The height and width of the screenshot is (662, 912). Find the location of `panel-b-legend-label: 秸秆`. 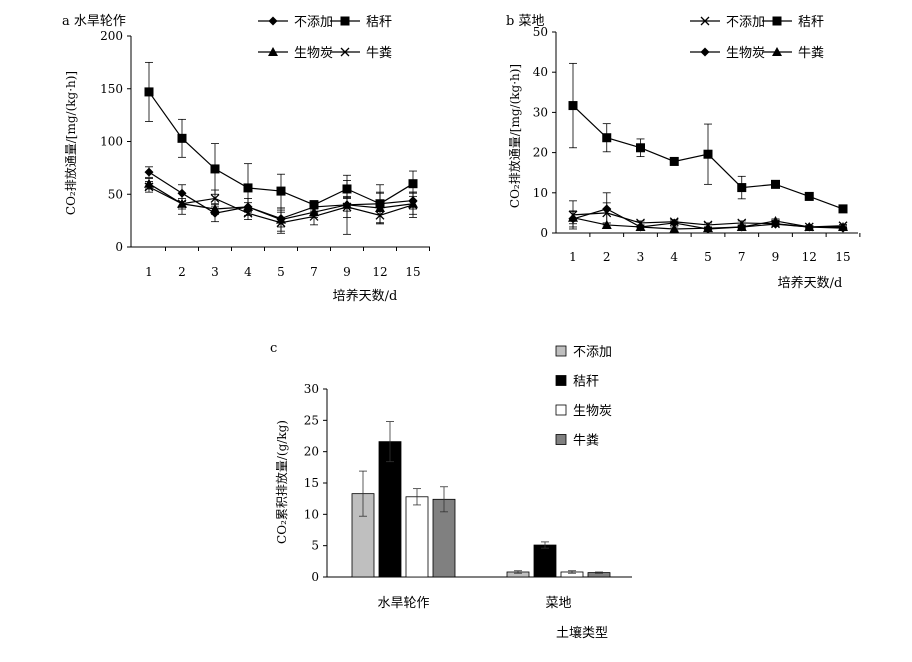

panel-b-legend-label: 秸秆 is located at coordinates (811, 22).